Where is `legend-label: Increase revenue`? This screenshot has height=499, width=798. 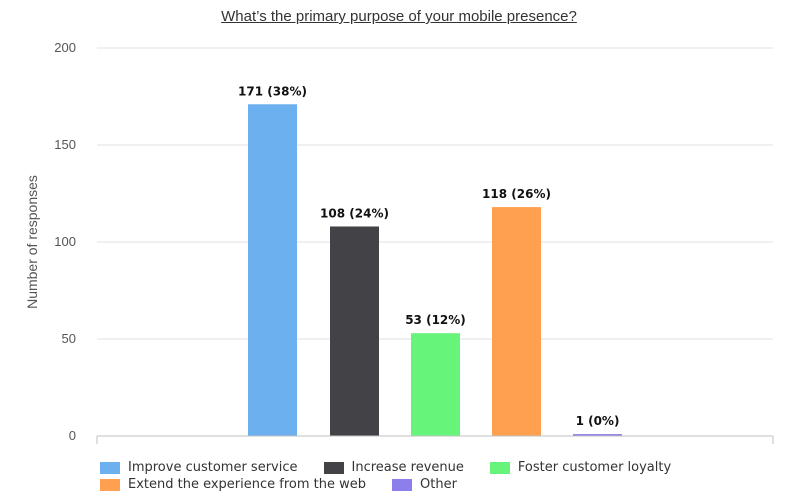
legend-label: Increase revenue is located at coordinates (407, 467).